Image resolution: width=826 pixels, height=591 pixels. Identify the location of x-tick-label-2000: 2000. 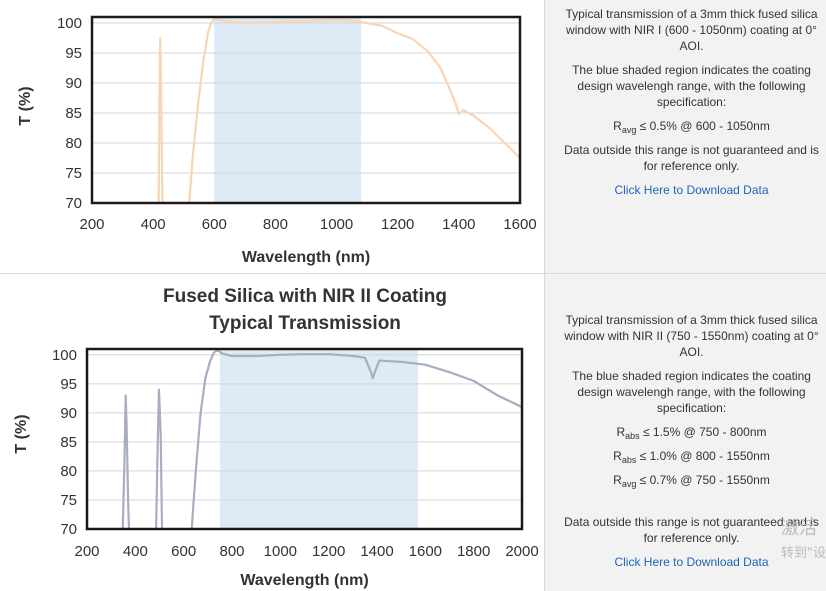
(521, 551).